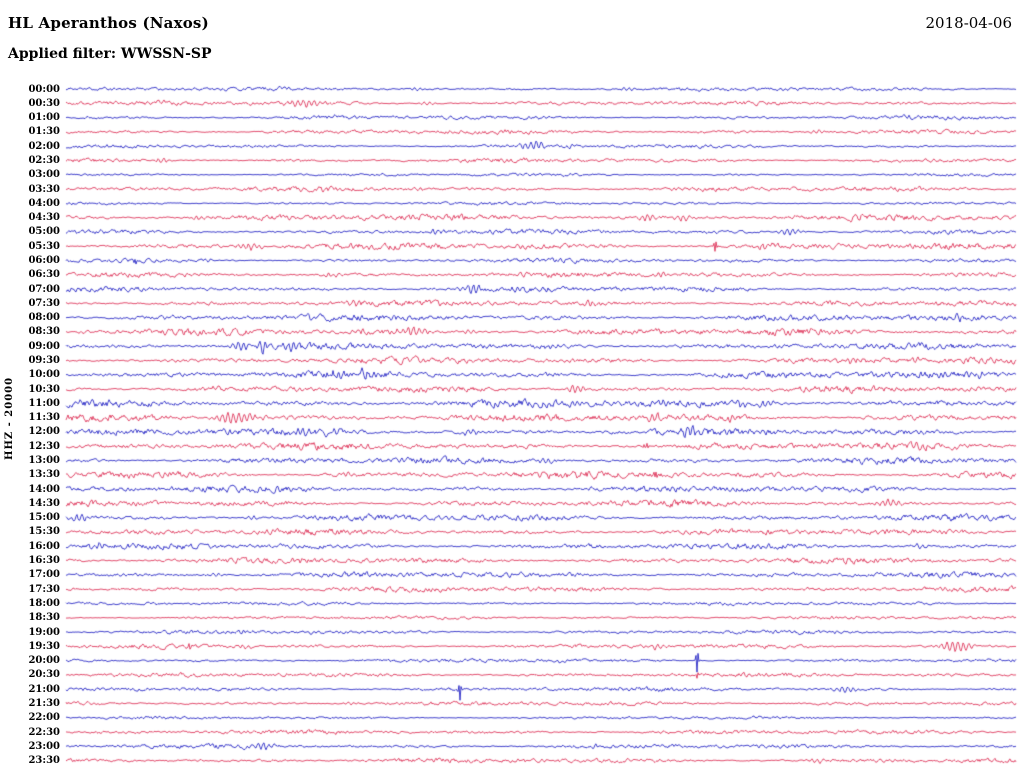  What do you see at coordinates (44, 732) in the screenshot?
I see `time-label: 22:30` at bounding box center [44, 732].